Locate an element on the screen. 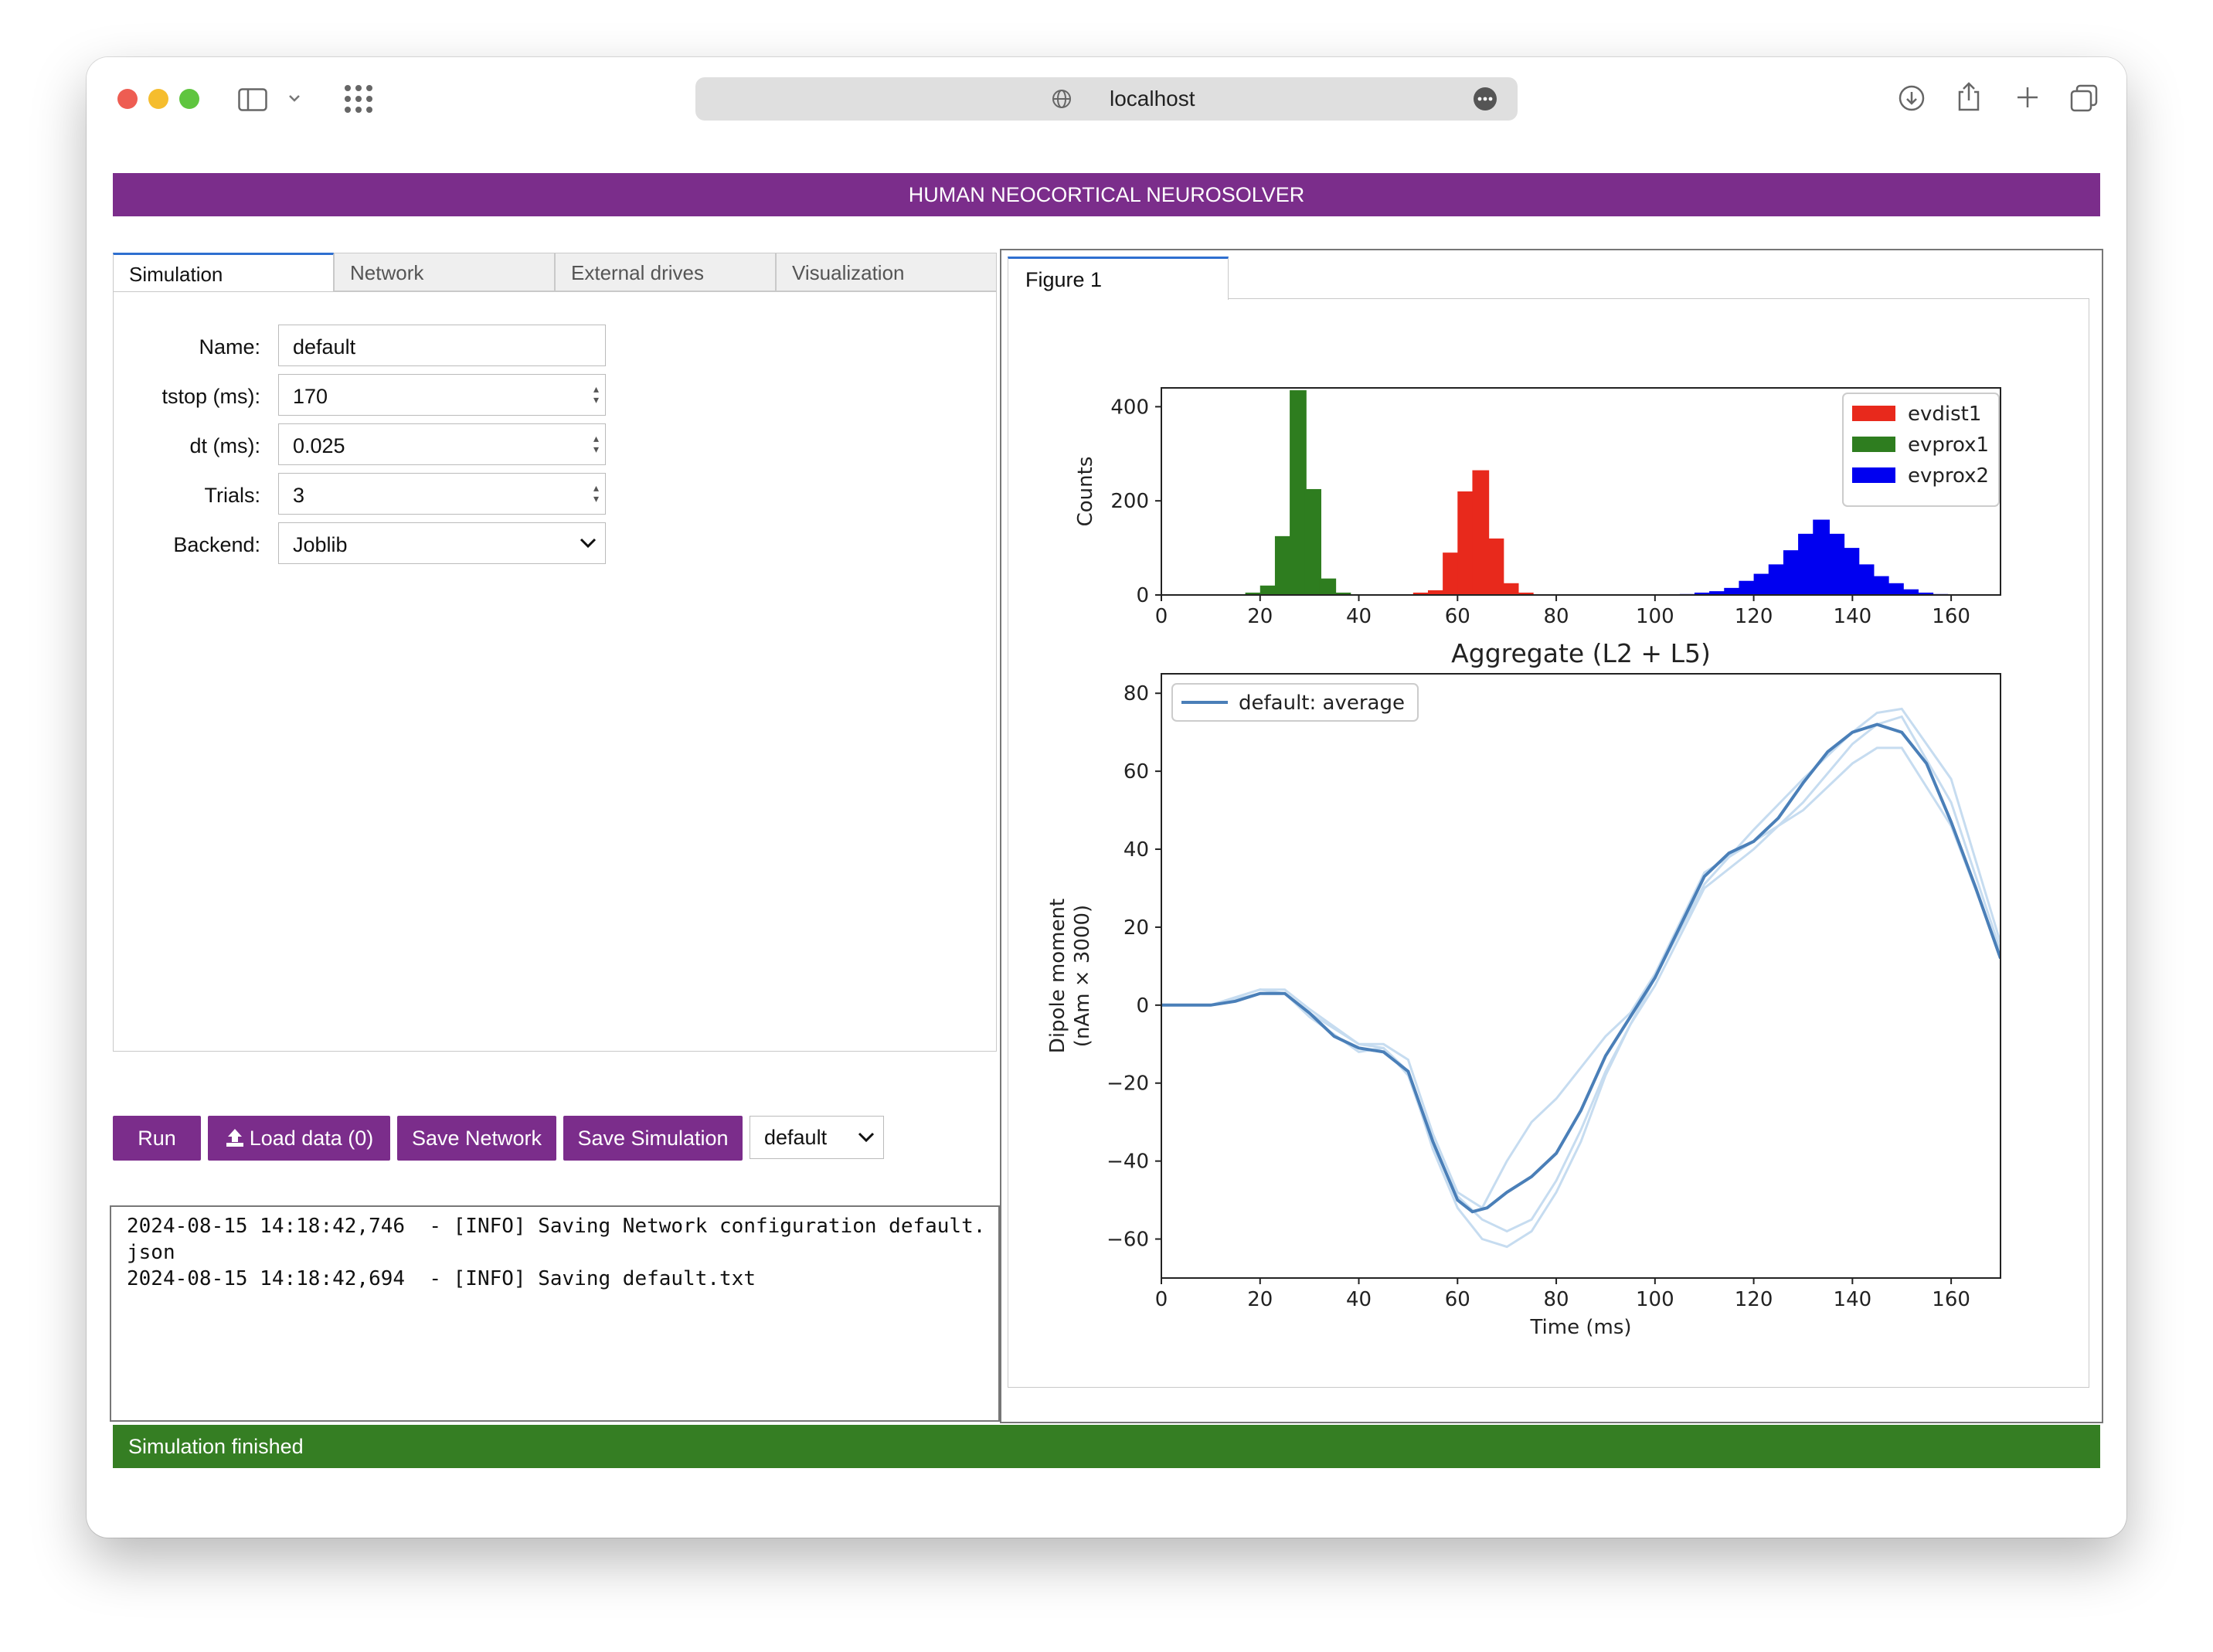 The image size is (2213, 1652). trials-input: 3 ▴ ▾ is located at coordinates (442, 494).